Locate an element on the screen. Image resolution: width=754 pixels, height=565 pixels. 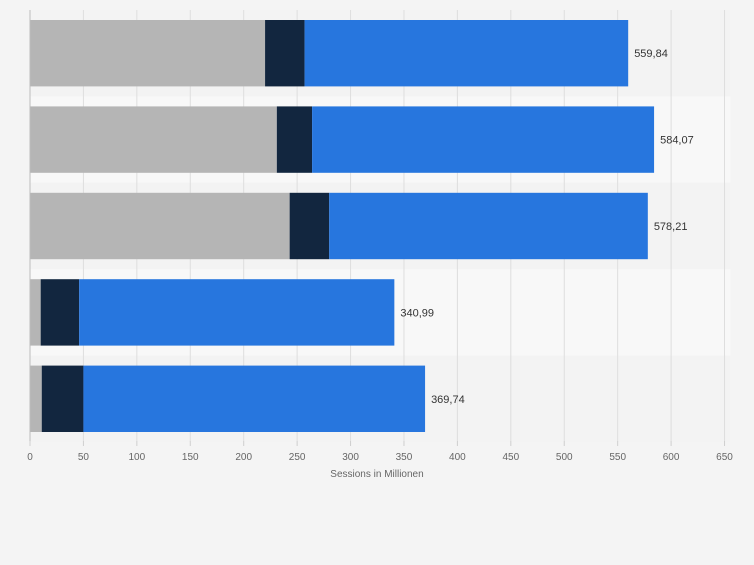
x-tick-label: 350 is located at coordinates (404, 457).